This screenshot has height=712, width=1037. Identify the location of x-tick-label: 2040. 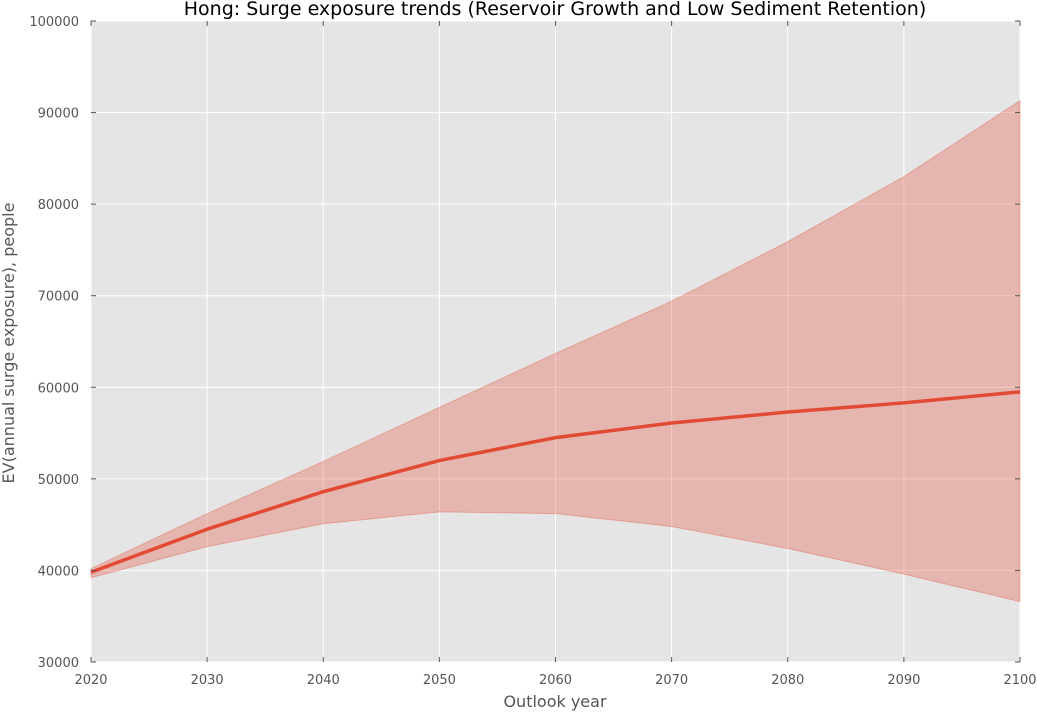
(323, 680).